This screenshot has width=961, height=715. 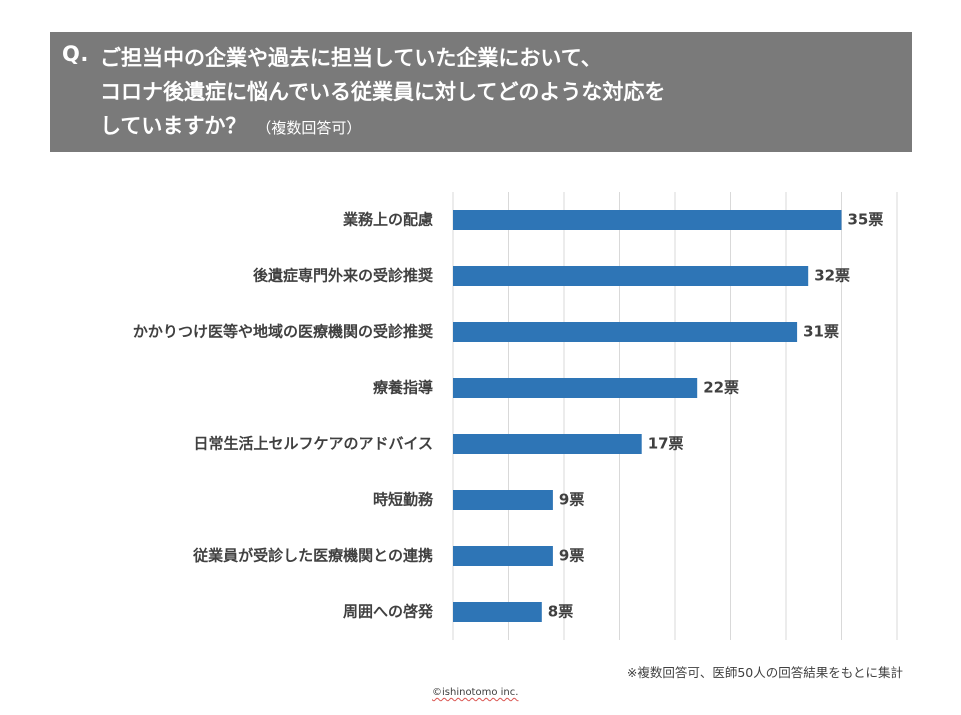 I want to click on category-label: 時短勤務, so click(x=403, y=500).